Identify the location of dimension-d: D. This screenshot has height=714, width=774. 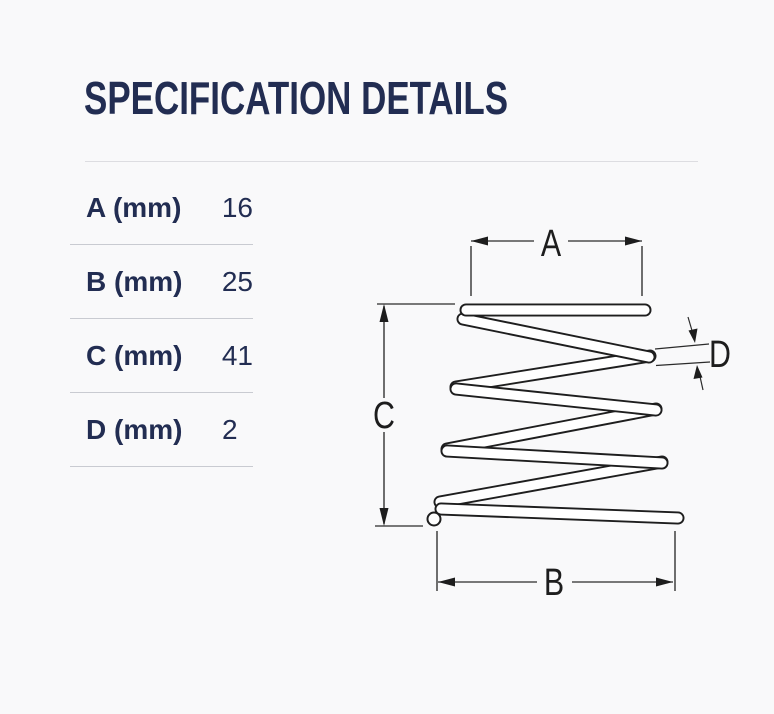
(692, 353).